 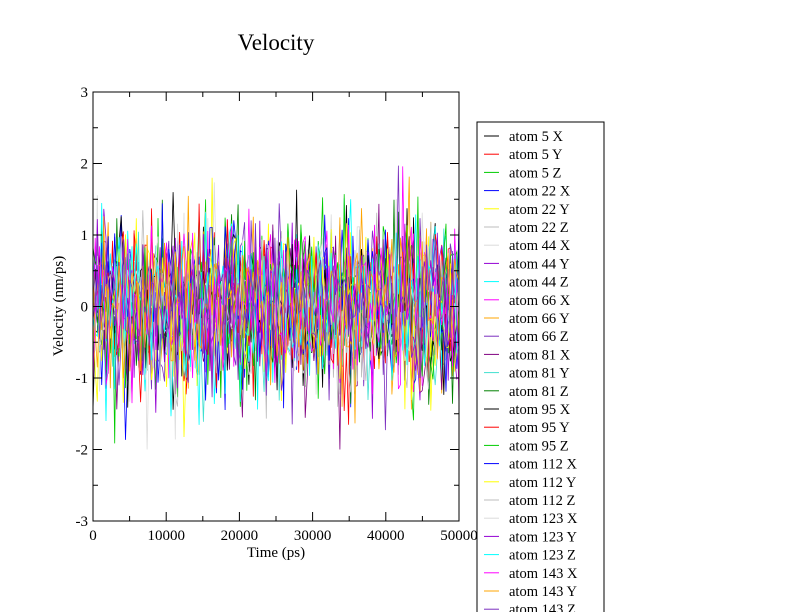 What do you see at coordinates (240, 536) in the screenshot?
I see `x-tick-label: 20000` at bounding box center [240, 536].